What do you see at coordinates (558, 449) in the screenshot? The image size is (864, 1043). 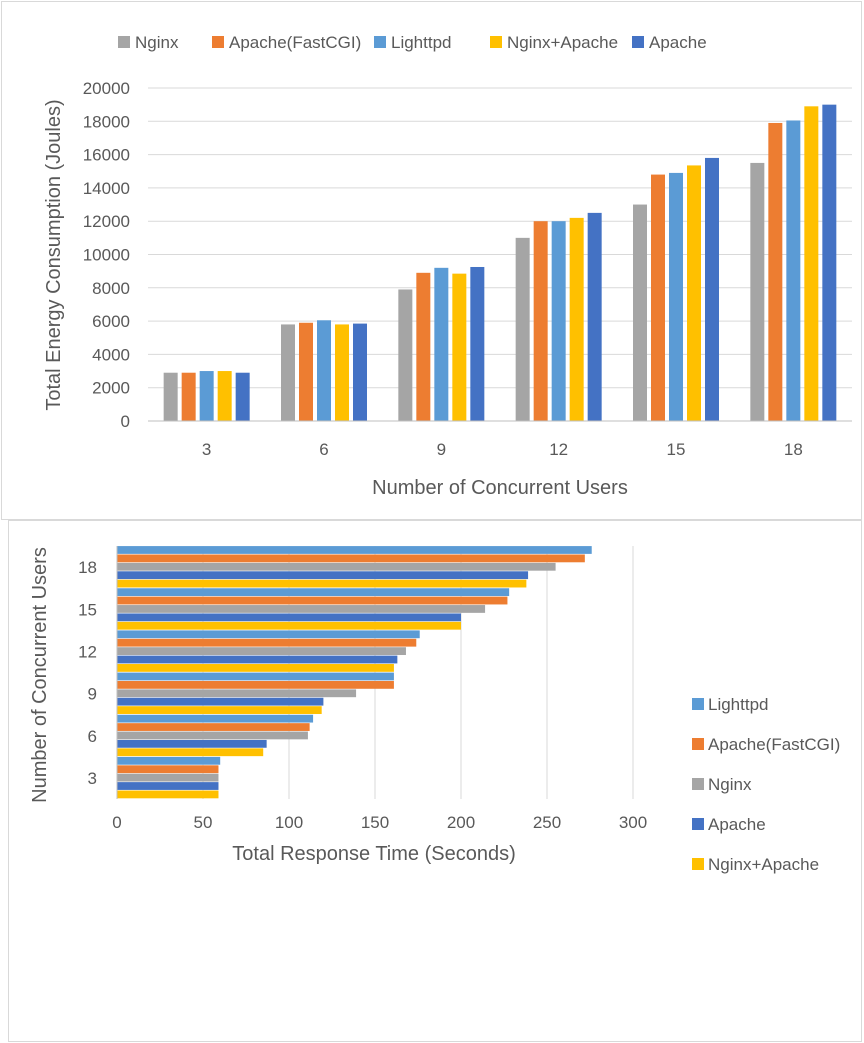 I see `x-tick-label: 12` at bounding box center [558, 449].